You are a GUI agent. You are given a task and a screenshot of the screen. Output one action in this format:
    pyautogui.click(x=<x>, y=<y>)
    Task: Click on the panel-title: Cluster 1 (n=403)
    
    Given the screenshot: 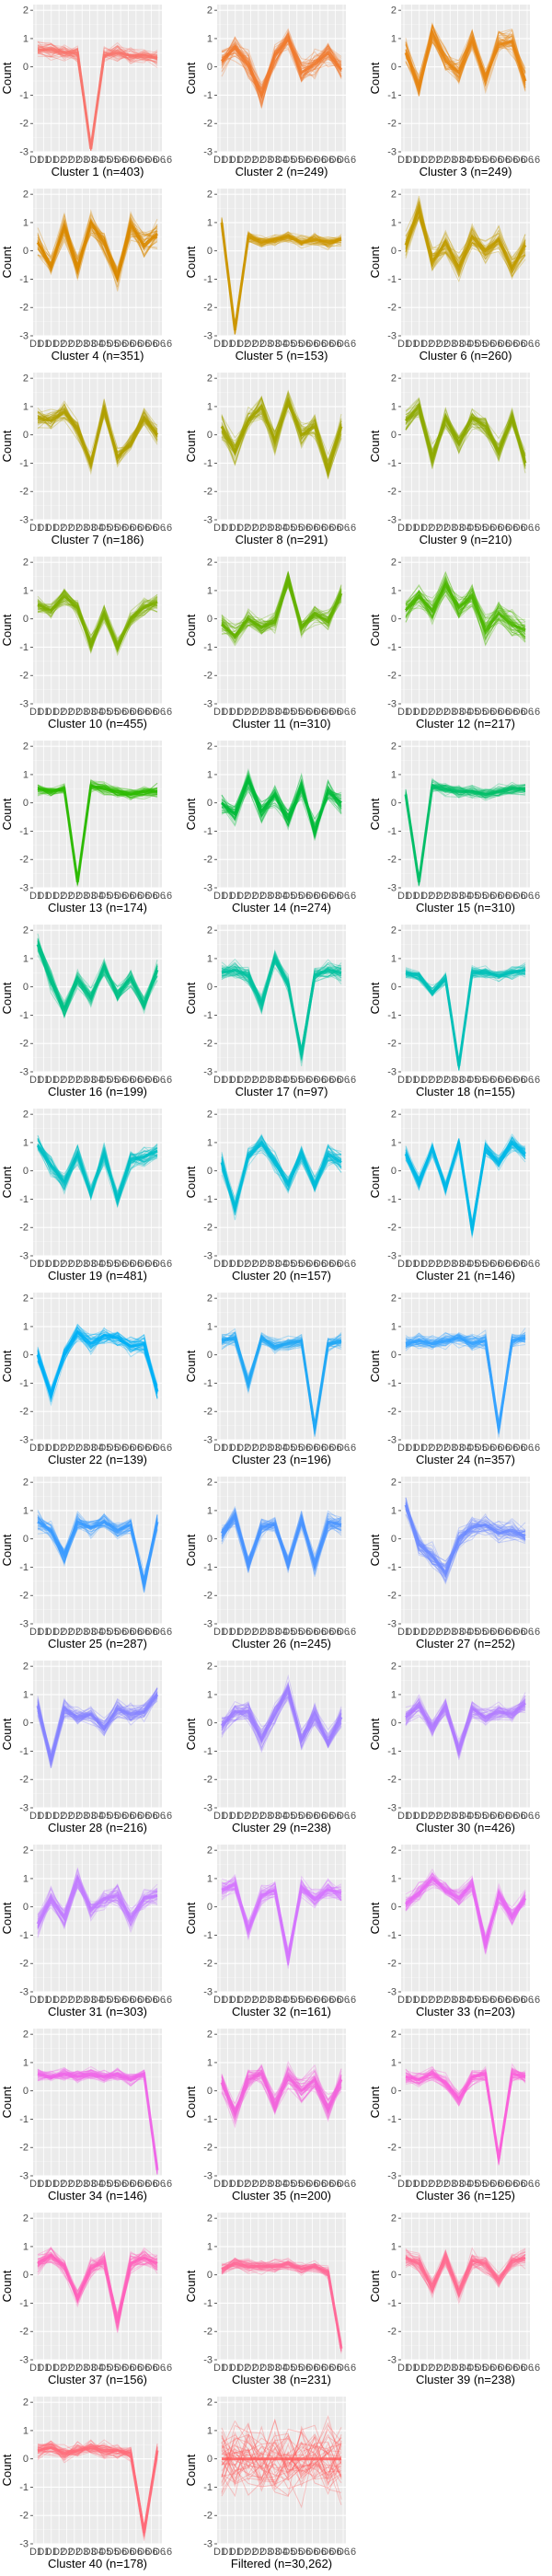 What is the action you would take?
    pyautogui.click(x=98, y=171)
    